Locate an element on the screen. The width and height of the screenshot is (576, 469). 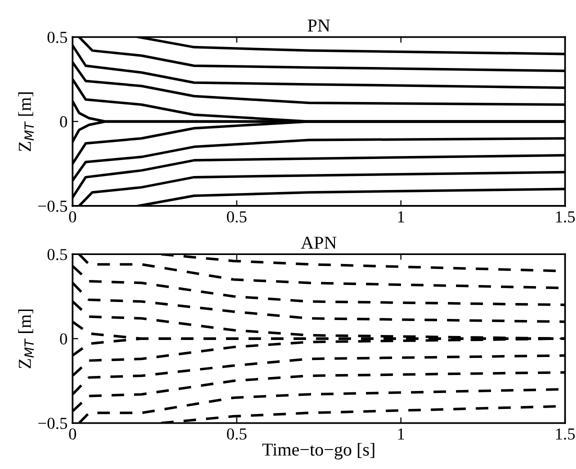
chart-title: APN is located at coordinates (318, 242).